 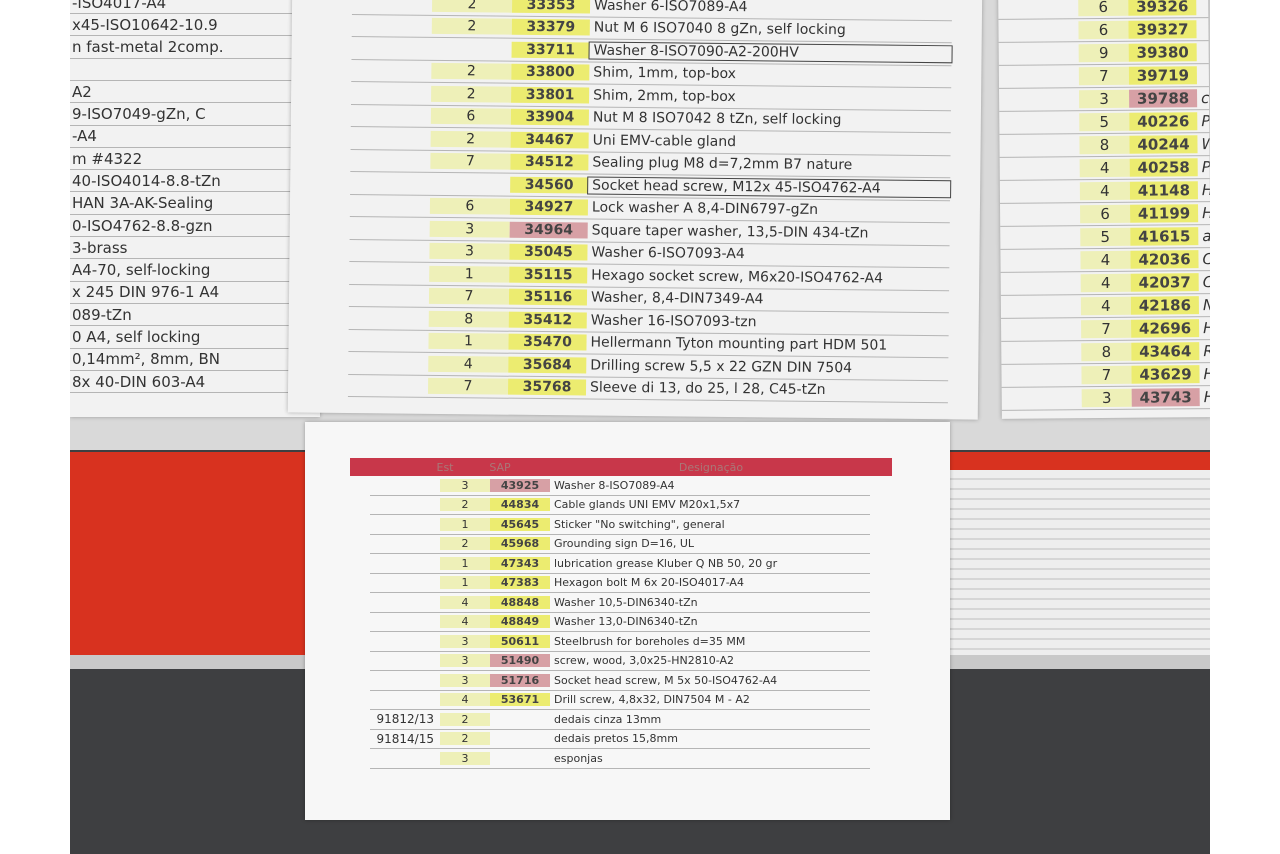 What do you see at coordinates (1163, 98) in the screenshot?
I see `sap-code-cell: 39788` at bounding box center [1163, 98].